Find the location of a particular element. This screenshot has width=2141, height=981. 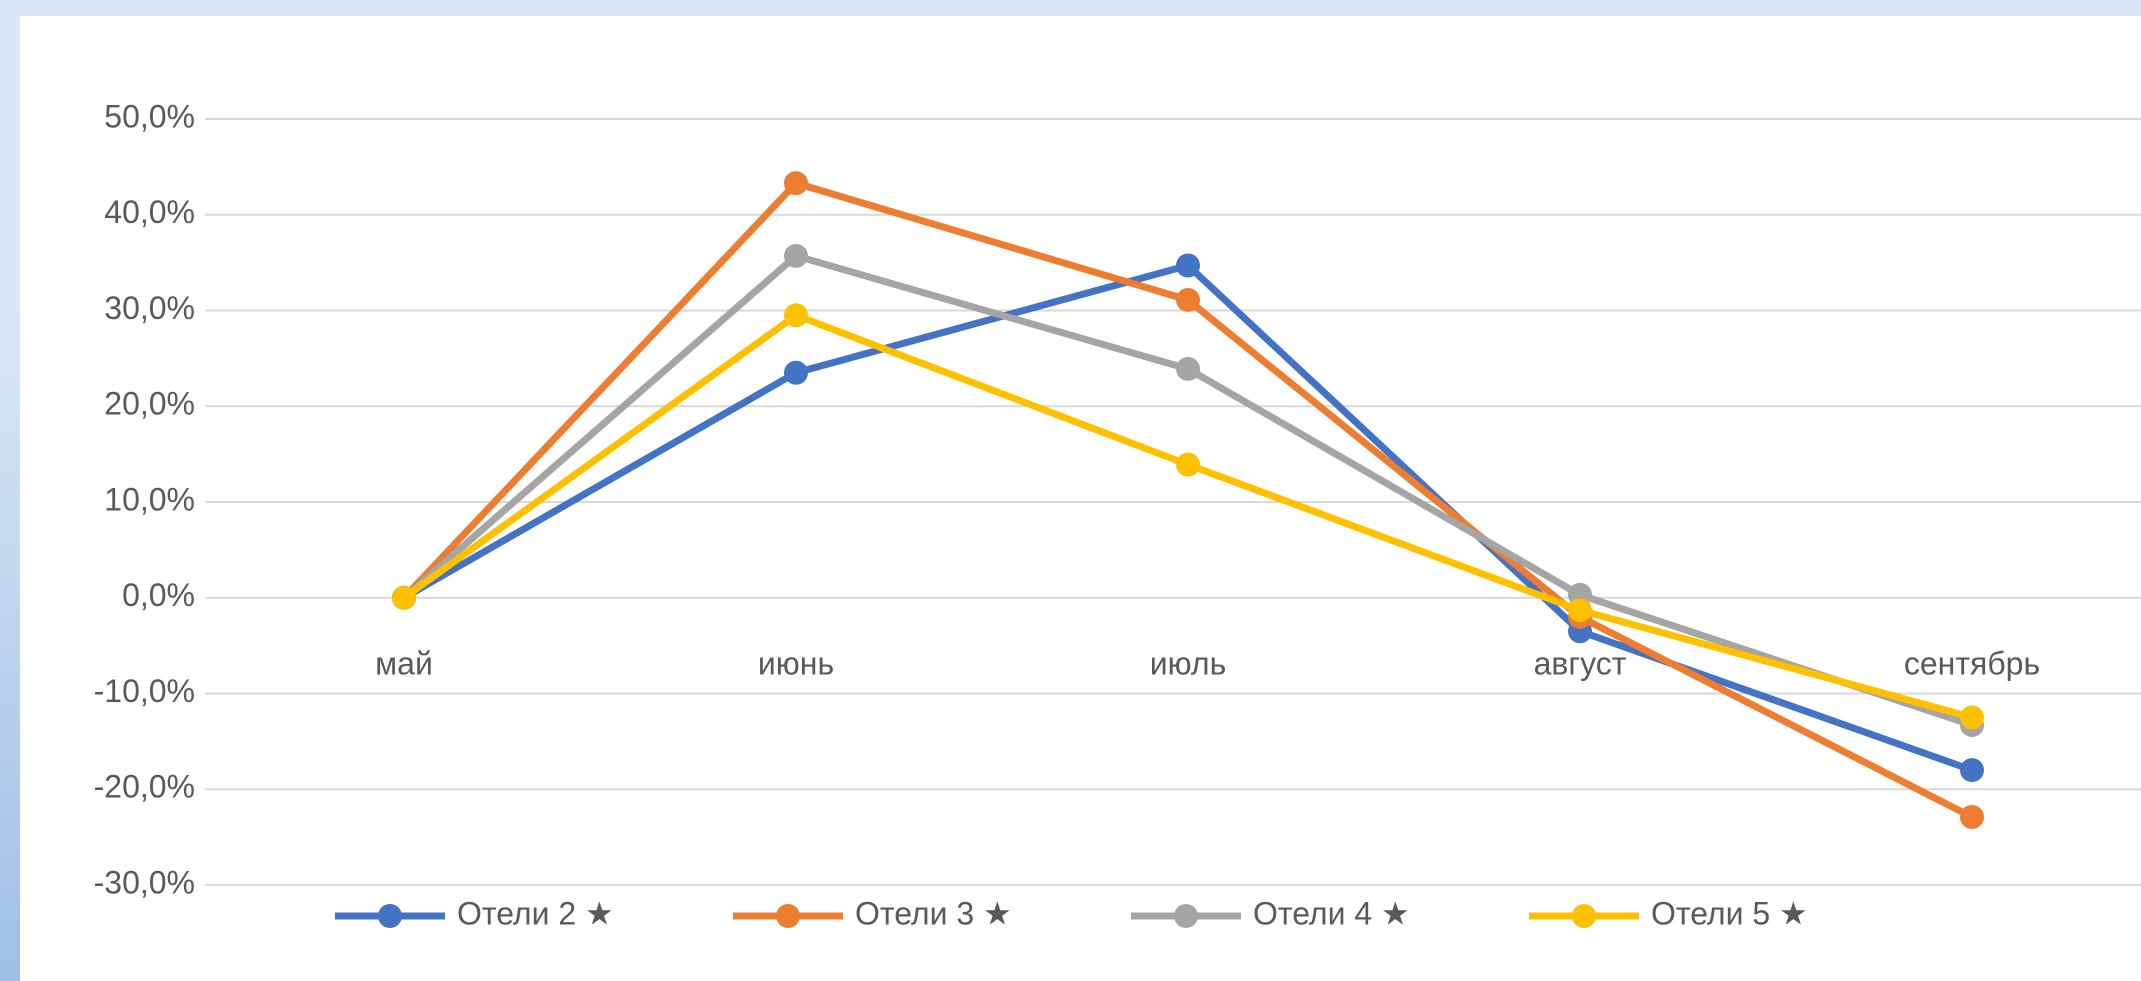

y-tick-label: -10,0% is located at coordinates (144, 691).